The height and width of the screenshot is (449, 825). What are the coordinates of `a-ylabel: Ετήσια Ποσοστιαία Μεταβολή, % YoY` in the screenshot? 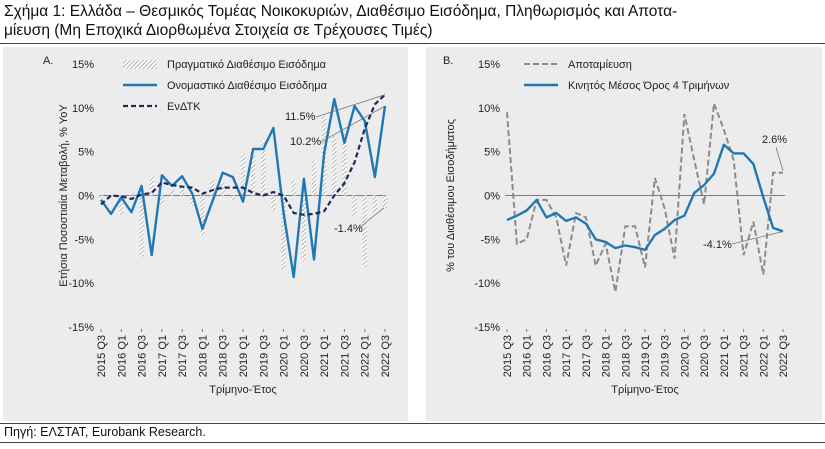 It's located at (64, 195).